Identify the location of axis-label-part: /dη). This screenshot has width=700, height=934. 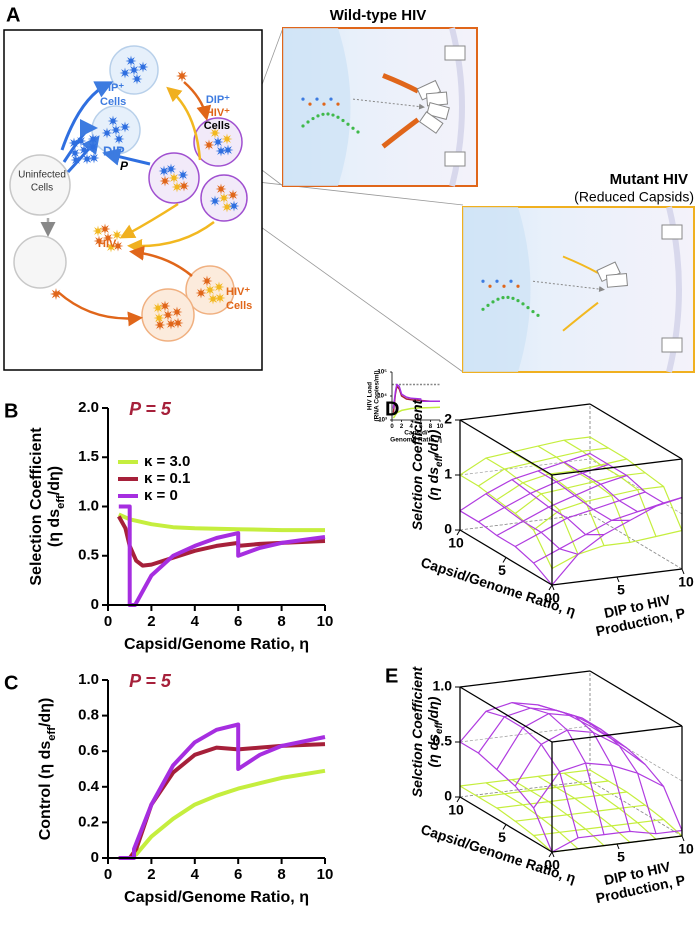
(54, 480).